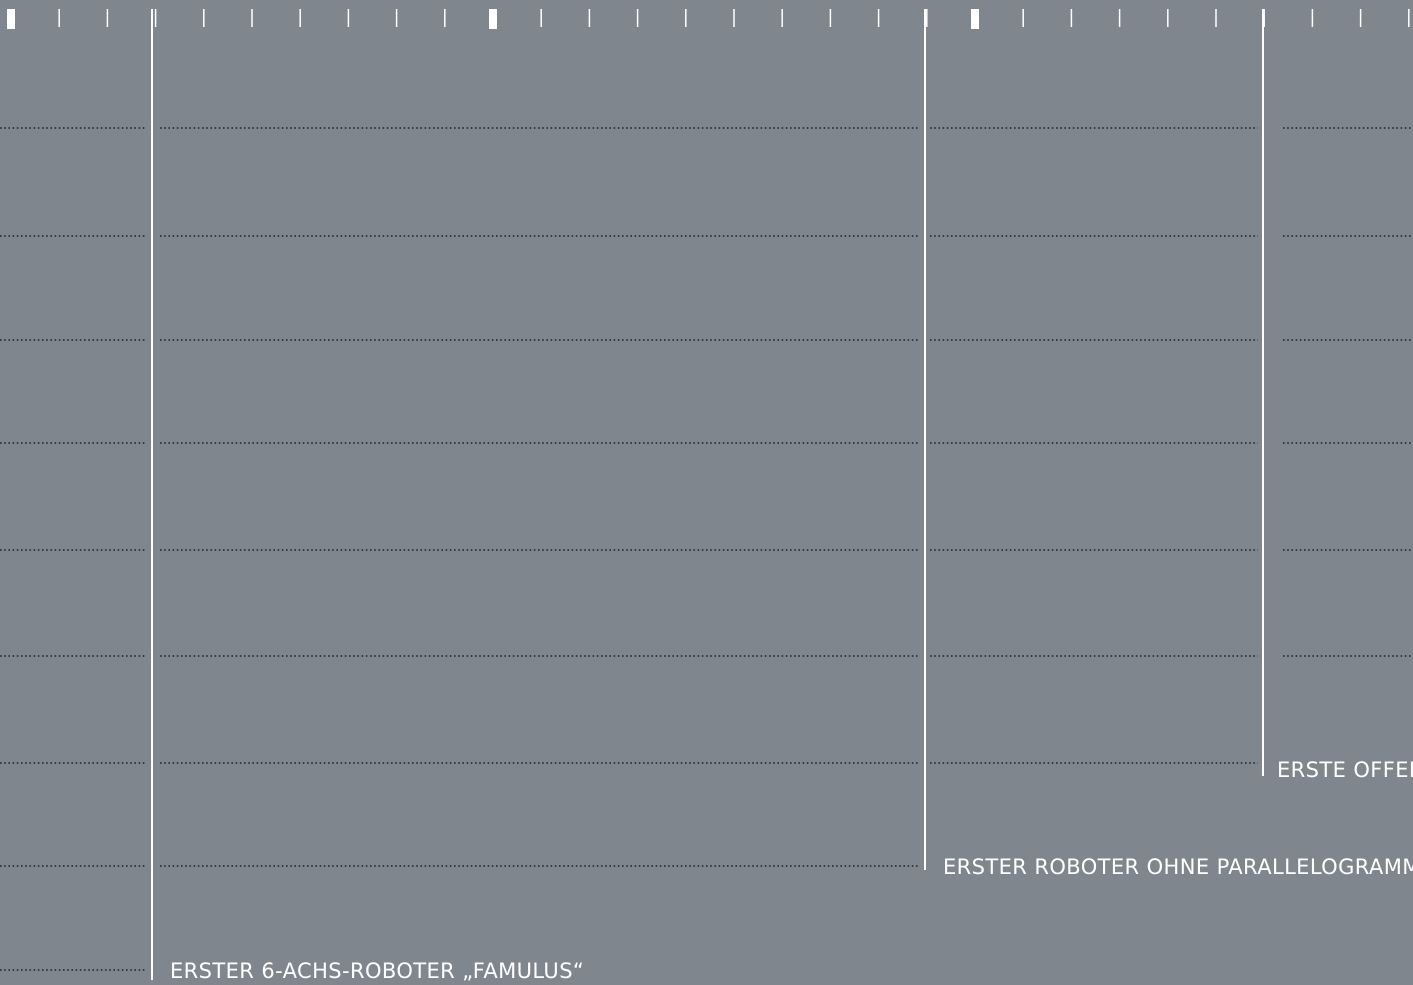 This screenshot has height=985, width=1413. Describe the element at coordinates (377, 971) in the screenshot. I see `milestone-label-famulus: ERSTER 6-ACHS-ROBOTER „FAMULUS“` at that location.